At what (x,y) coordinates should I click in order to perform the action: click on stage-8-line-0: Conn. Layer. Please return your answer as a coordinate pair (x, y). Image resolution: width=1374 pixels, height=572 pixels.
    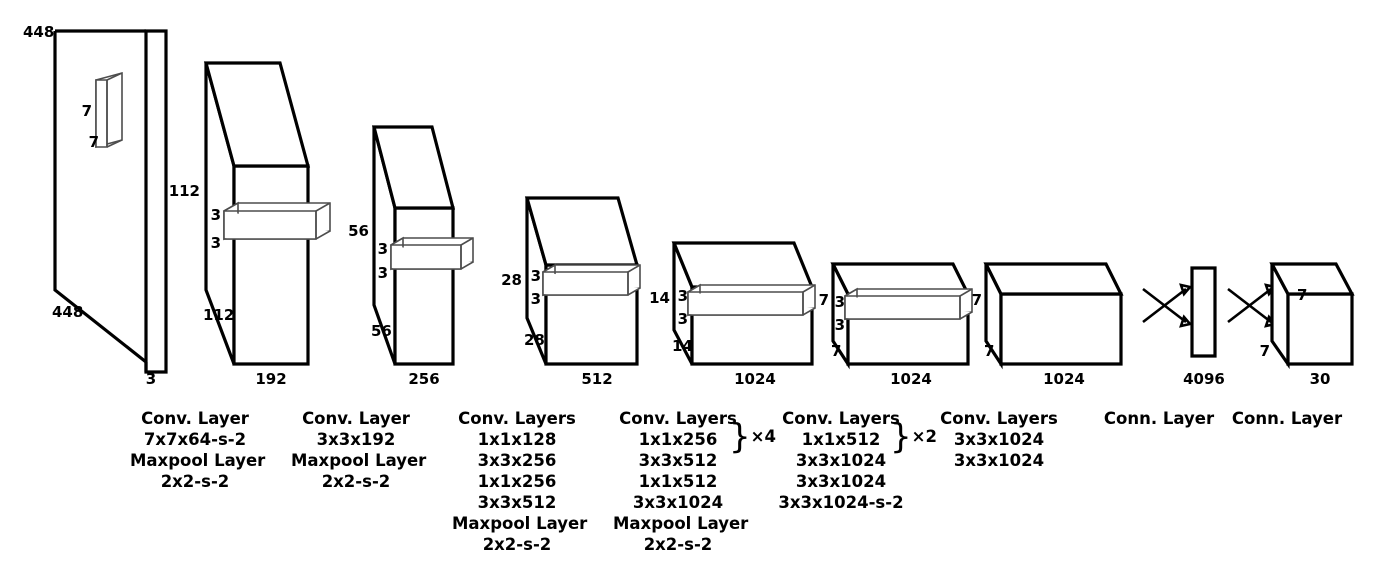
    Looking at the image, I should click on (1287, 418).